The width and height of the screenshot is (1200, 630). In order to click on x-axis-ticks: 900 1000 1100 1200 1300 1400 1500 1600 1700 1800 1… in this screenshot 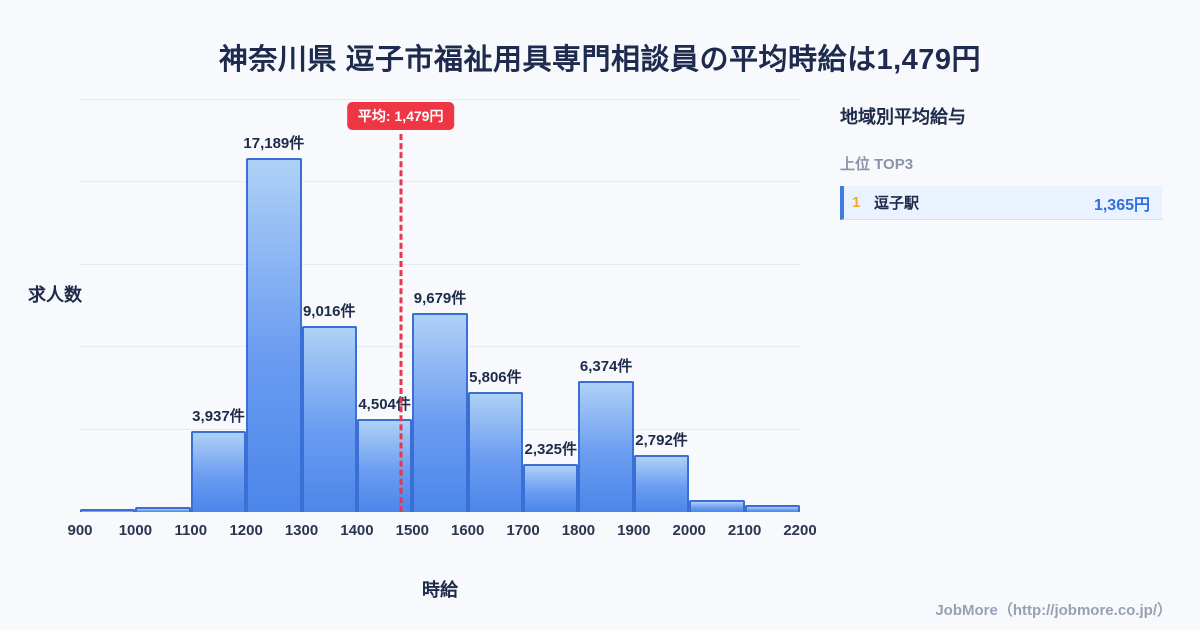, I will do `click(441, 532)`.